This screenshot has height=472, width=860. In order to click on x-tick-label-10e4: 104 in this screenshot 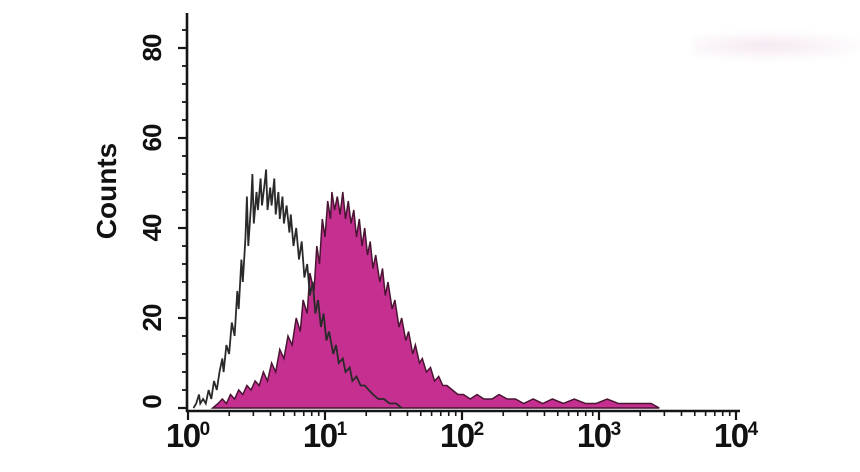, I will do `click(736, 435)`.